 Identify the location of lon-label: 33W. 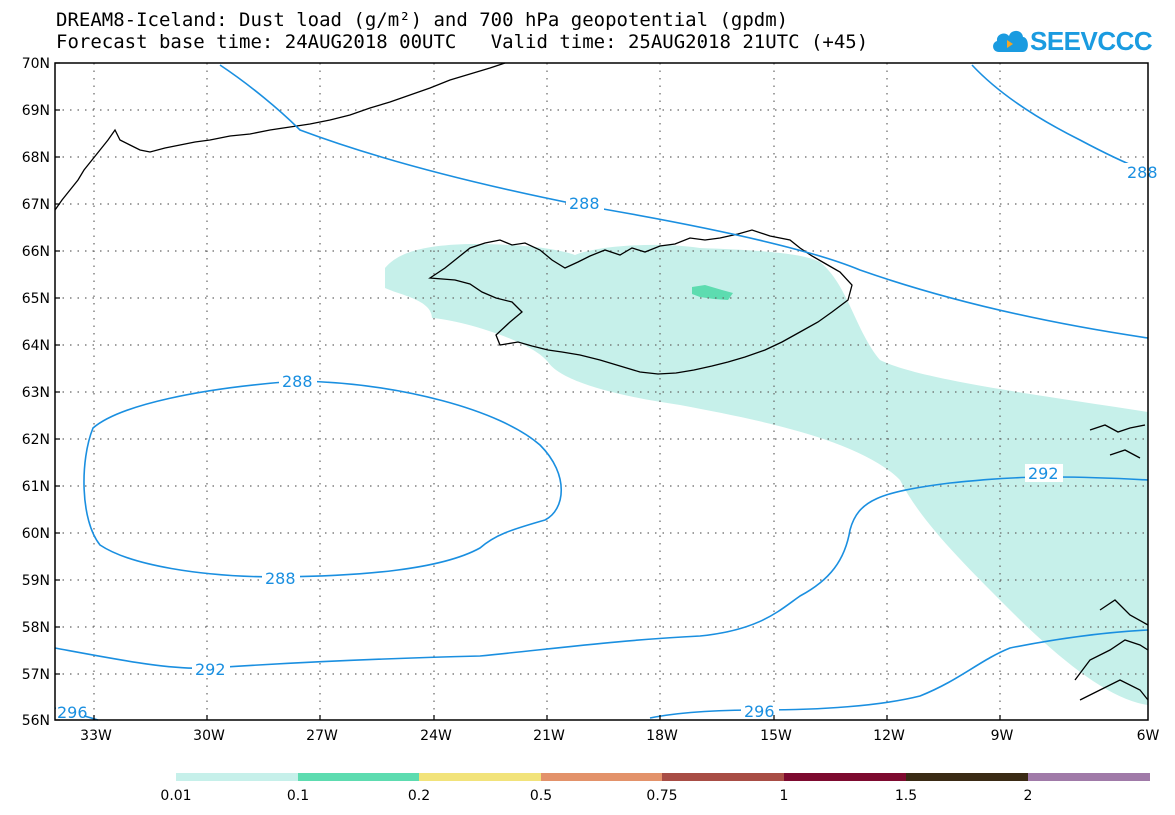
(96, 736).